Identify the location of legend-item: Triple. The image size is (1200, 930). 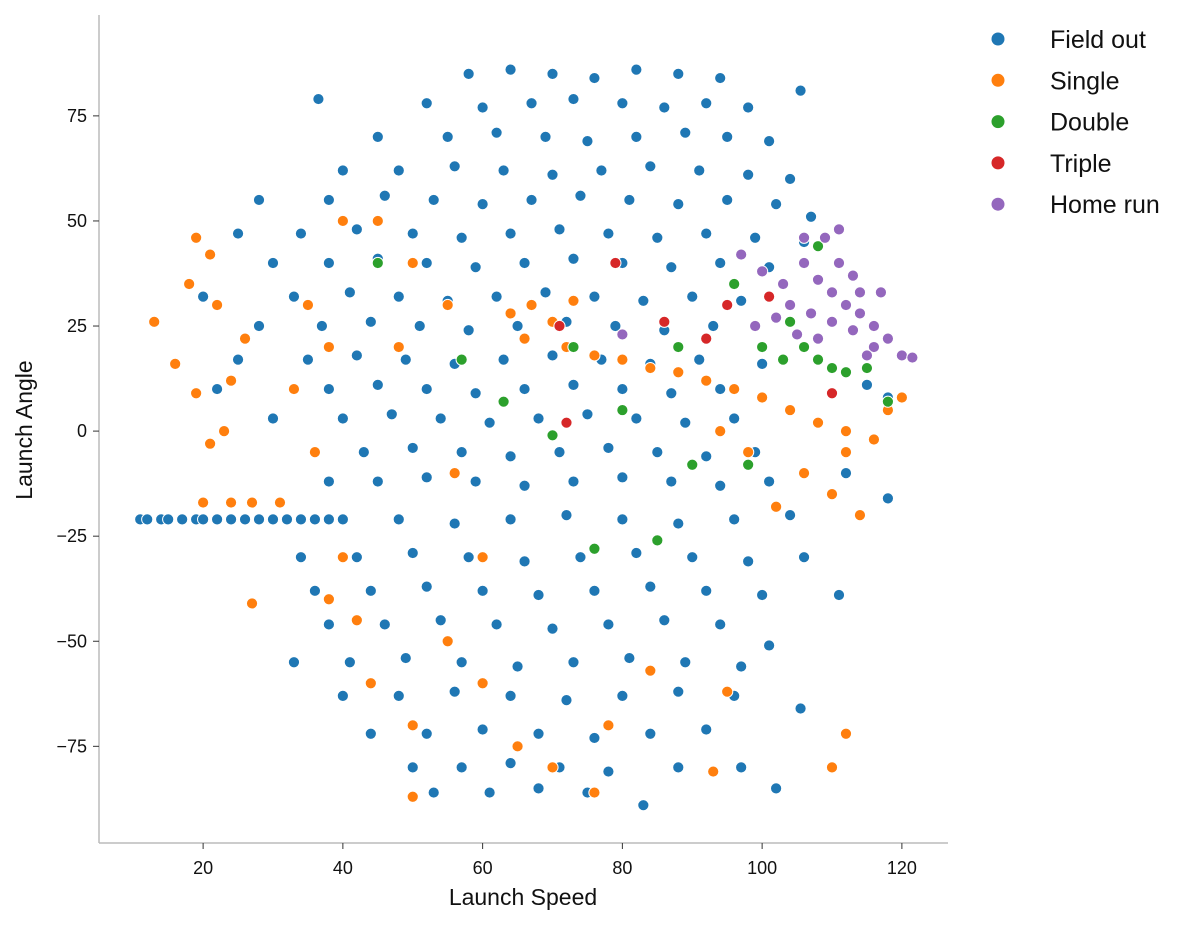
(1051, 164).